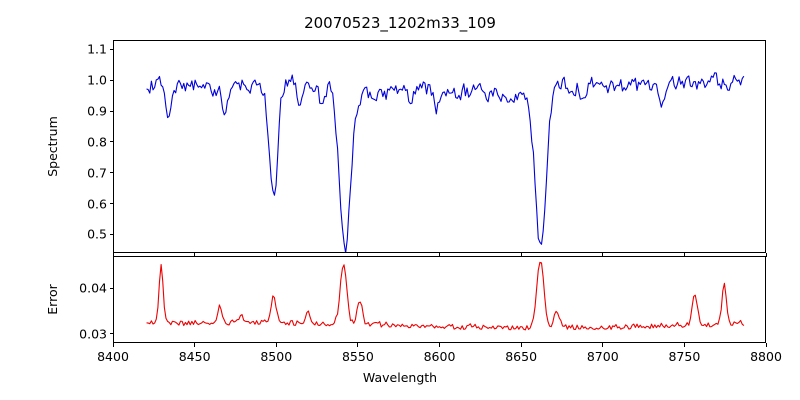  I want to click on spectrum-ytick-label: 0.7, so click(97, 173).